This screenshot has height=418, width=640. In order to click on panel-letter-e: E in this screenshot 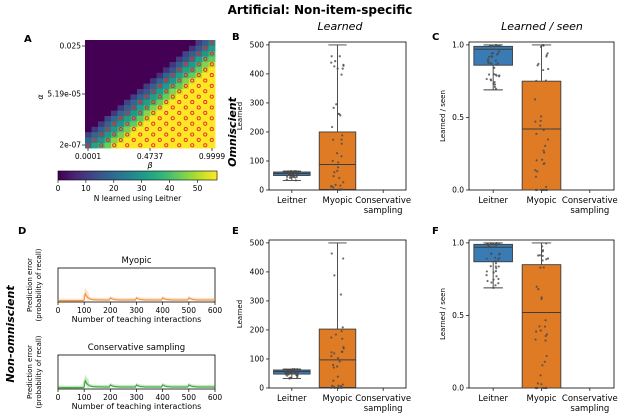, I will do `click(235, 231)`.